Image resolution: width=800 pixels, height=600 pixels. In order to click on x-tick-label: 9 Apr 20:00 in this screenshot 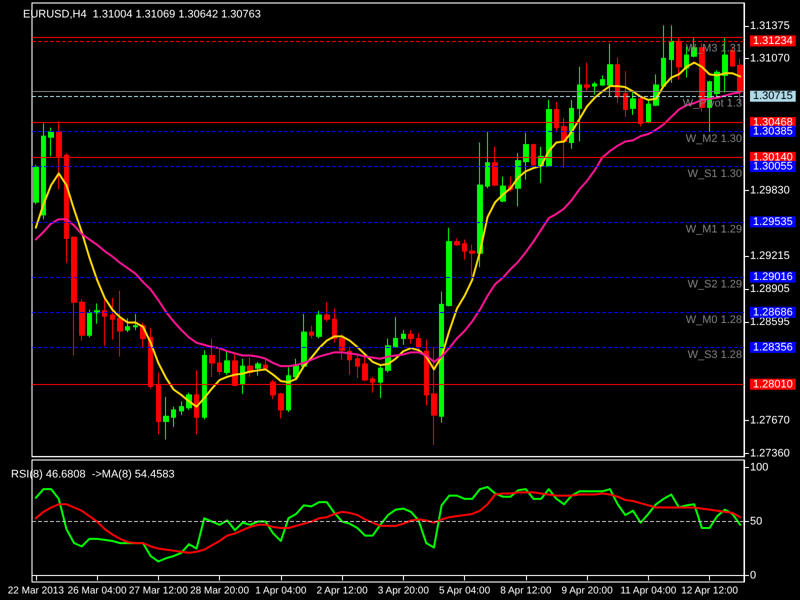, I will do `click(587, 591)`.